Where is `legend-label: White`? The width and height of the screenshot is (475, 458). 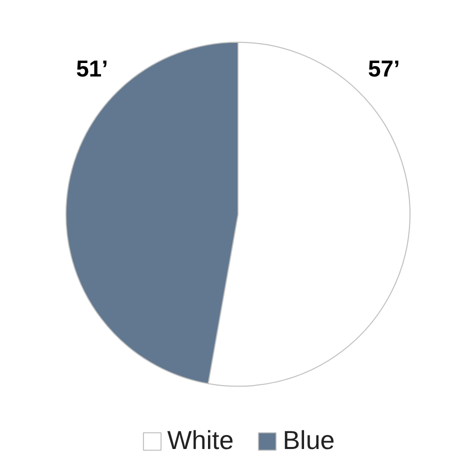
legend-label: White is located at coordinates (200, 440).